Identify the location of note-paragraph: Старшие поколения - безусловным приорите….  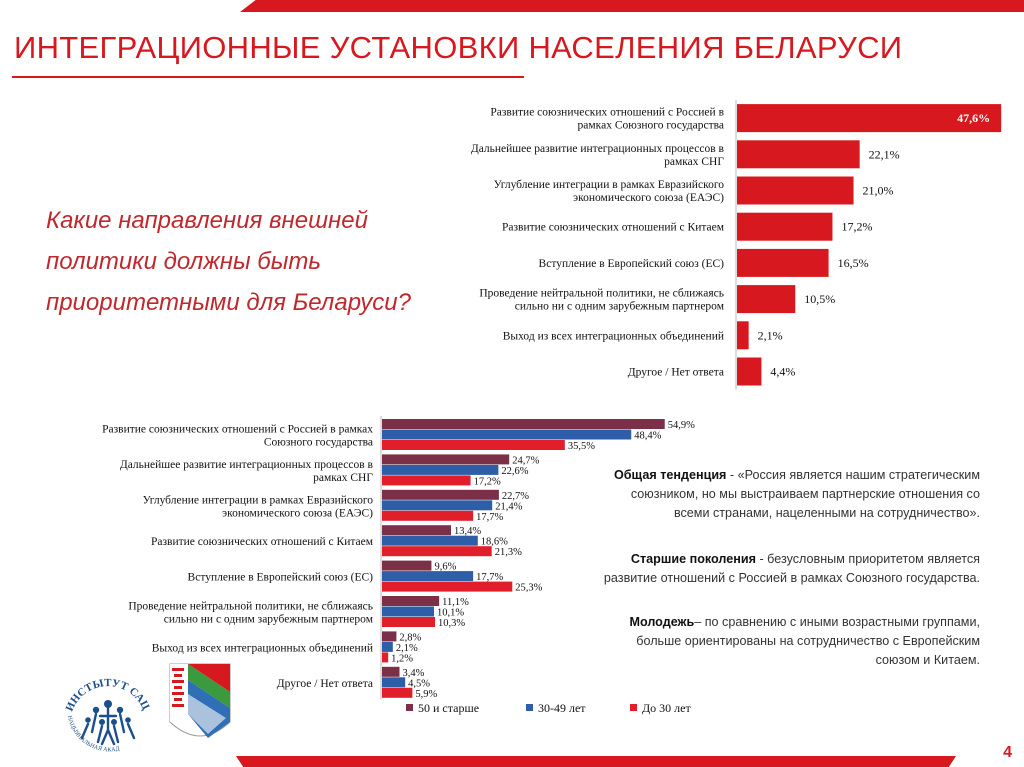
(790, 569).